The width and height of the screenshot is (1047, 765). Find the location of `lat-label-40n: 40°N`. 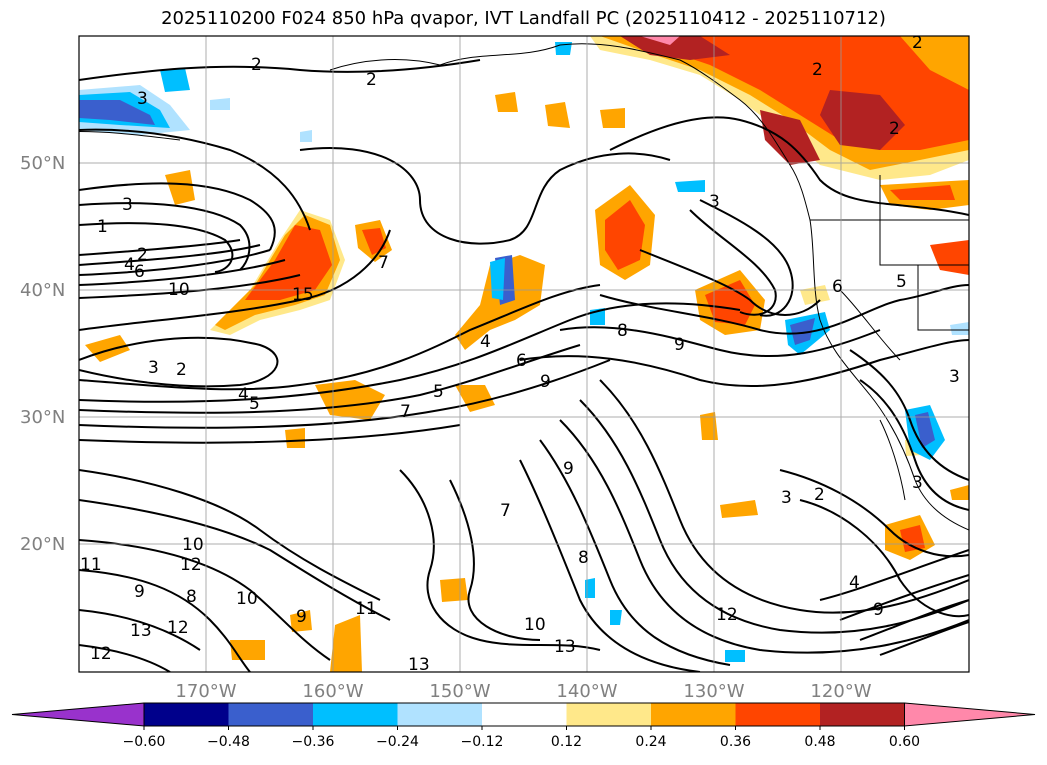

lat-label-40n: 40°N is located at coordinates (42, 290).